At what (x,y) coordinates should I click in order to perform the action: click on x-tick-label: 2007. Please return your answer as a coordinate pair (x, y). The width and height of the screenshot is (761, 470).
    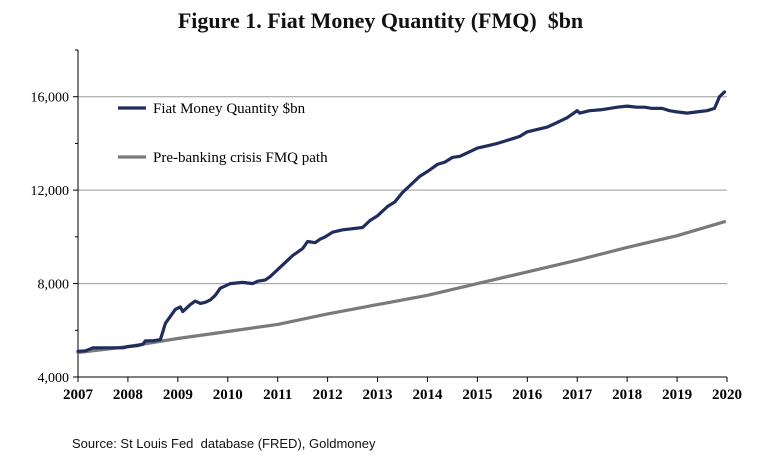
    Looking at the image, I should click on (78, 395).